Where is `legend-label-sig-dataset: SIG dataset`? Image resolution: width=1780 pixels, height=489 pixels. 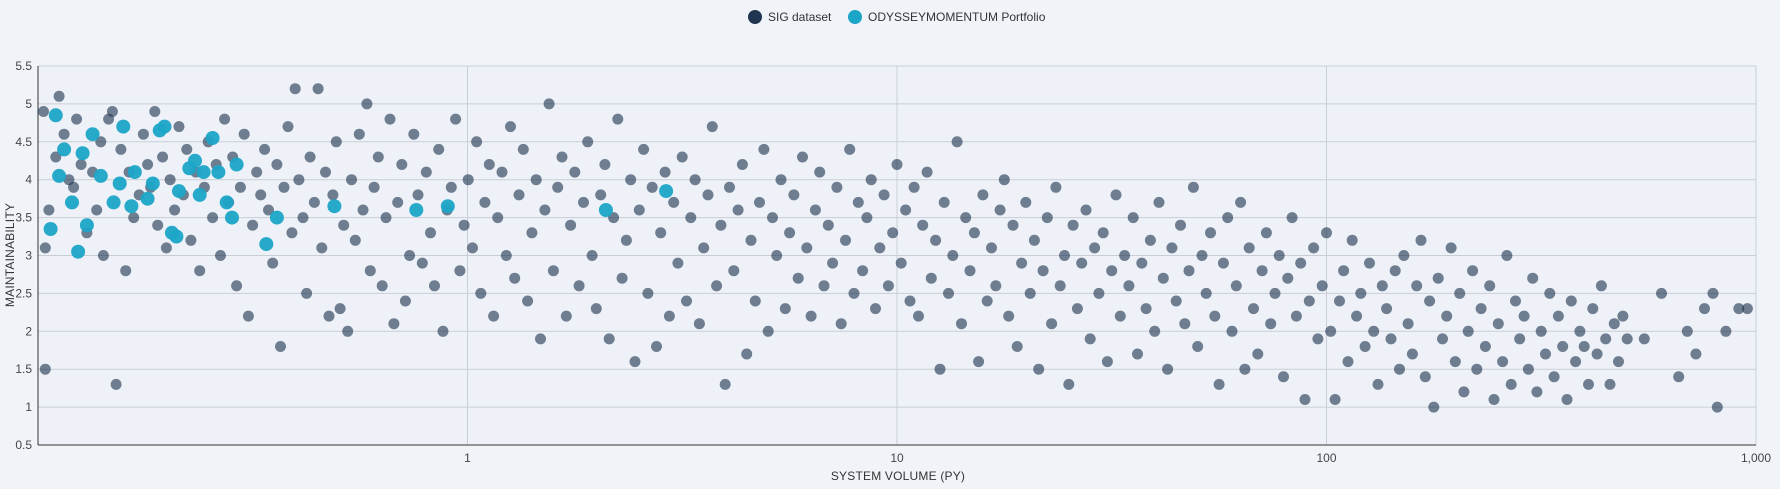 legend-label-sig-dataset: SIG dataset is located at coordinates (800, 17).